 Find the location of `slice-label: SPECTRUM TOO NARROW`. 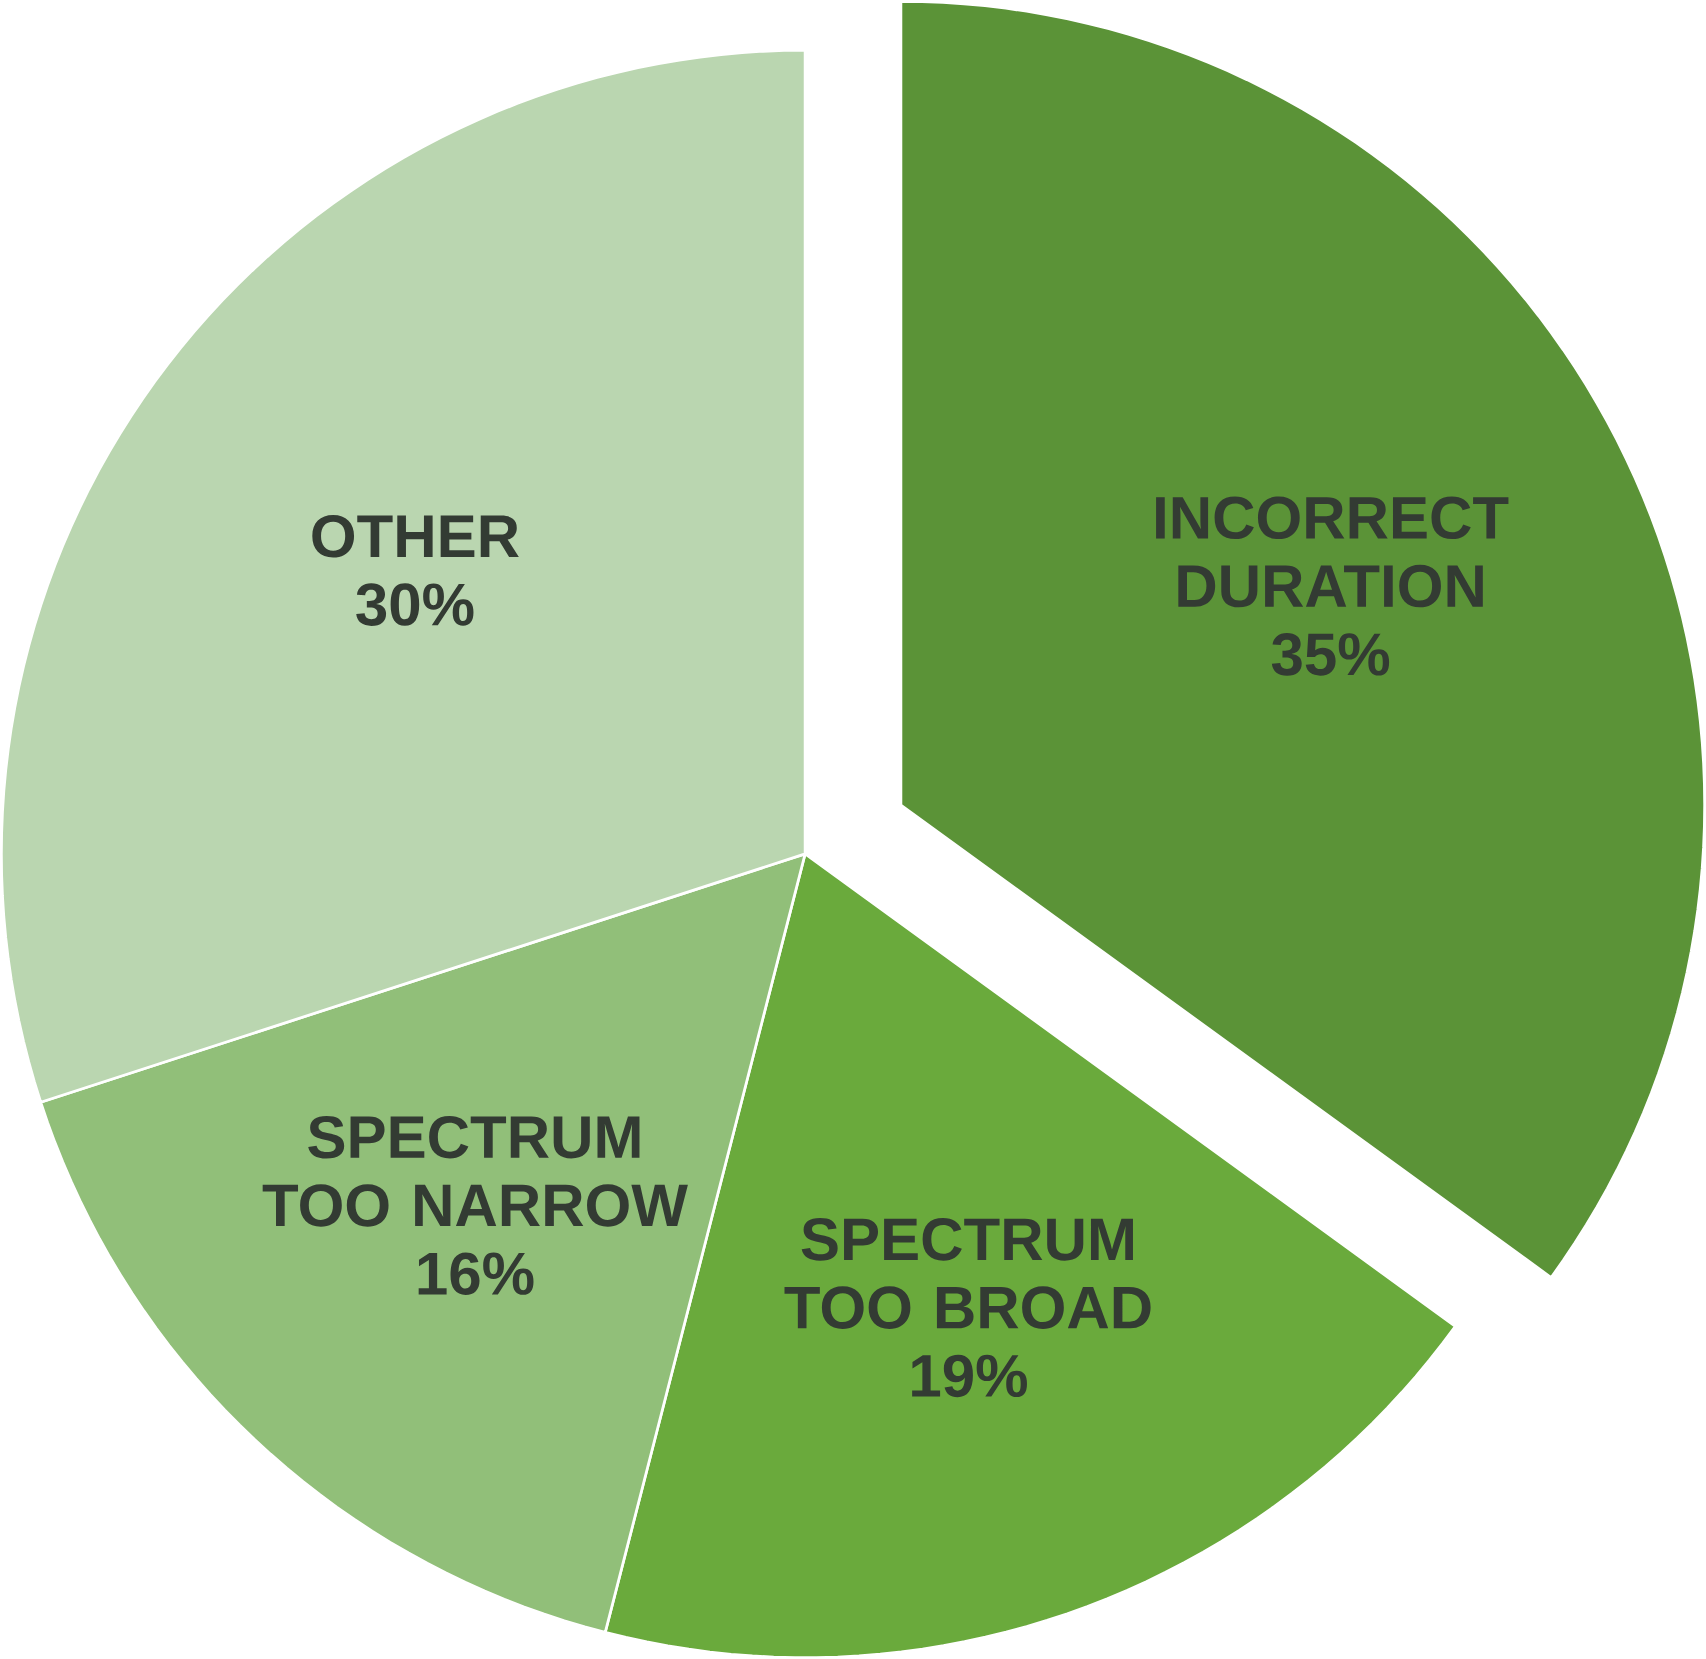

slice-label: SPECTRUM TOO NARROW is located at coordinates (475, 1171).